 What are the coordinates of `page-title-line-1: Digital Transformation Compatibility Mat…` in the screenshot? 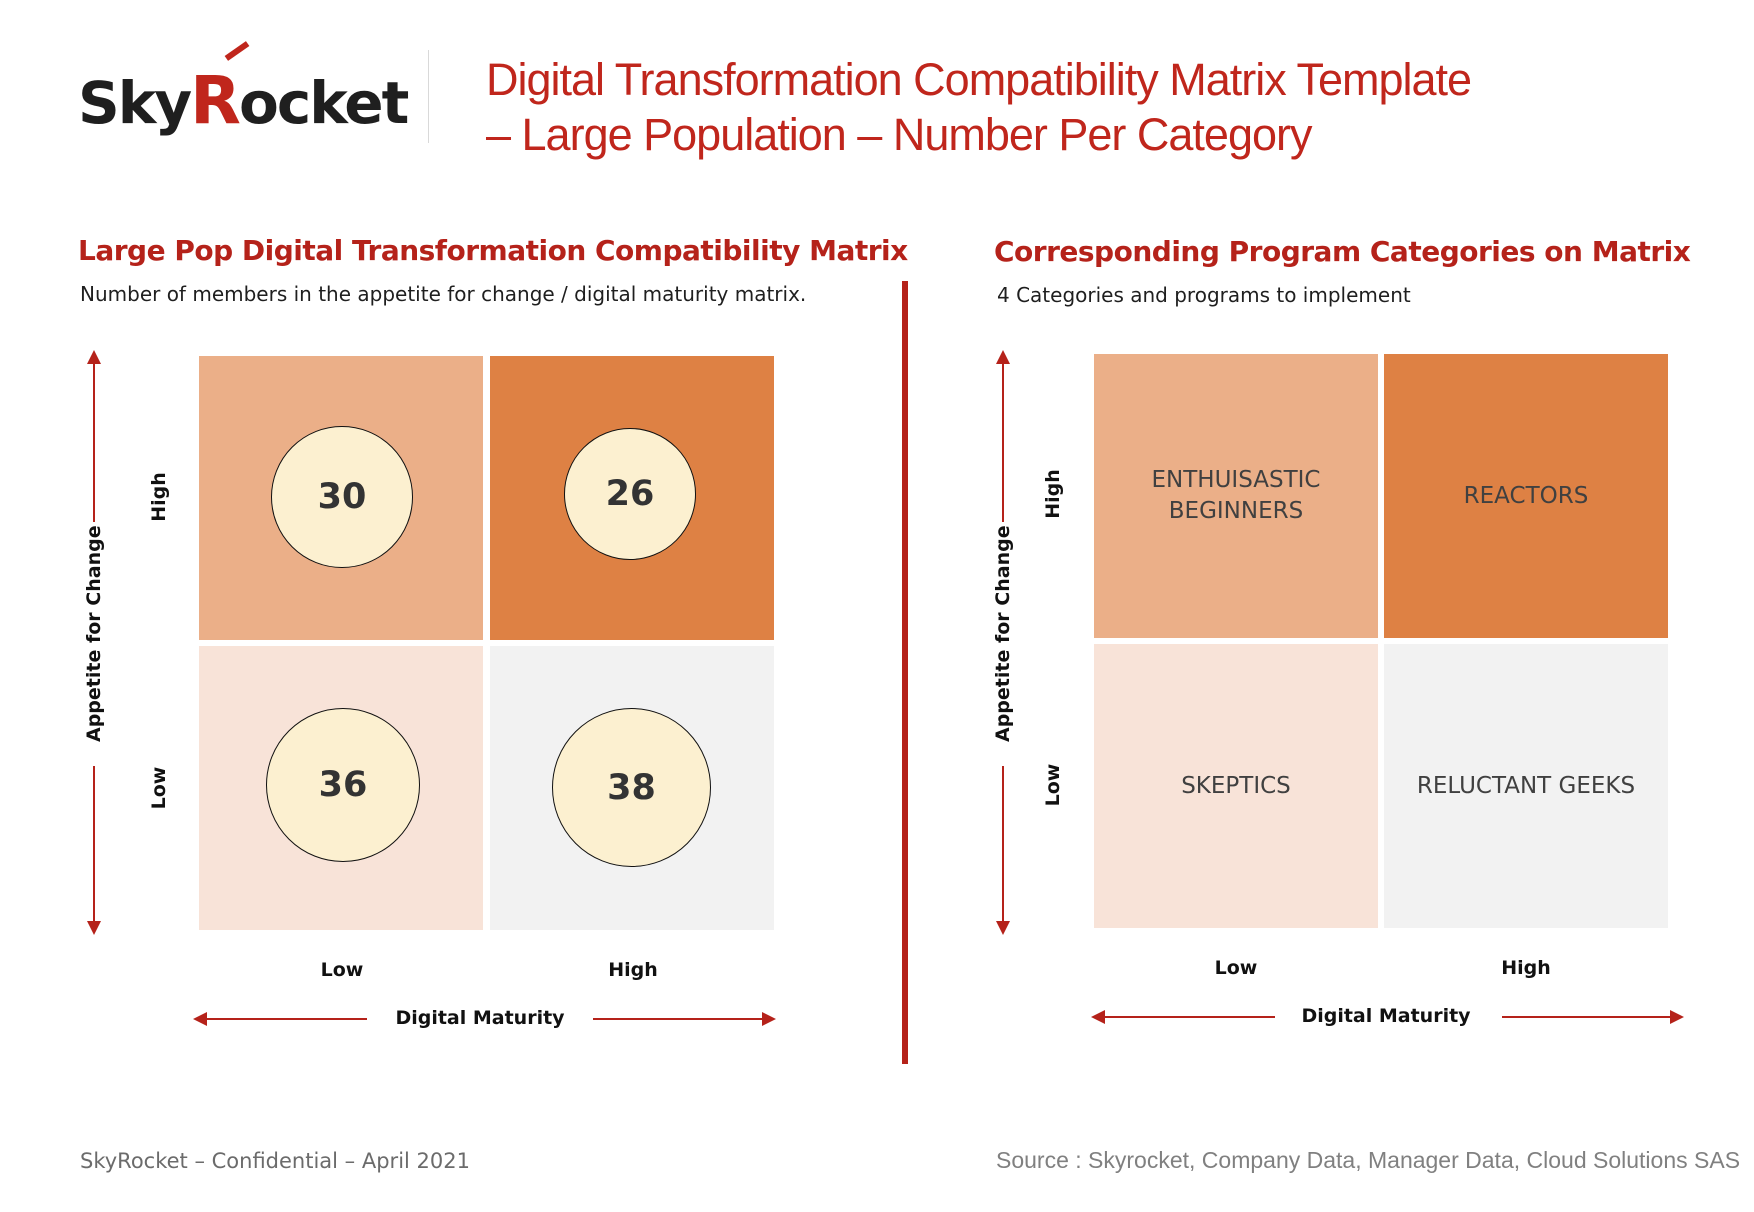 It's located at (979, 79).